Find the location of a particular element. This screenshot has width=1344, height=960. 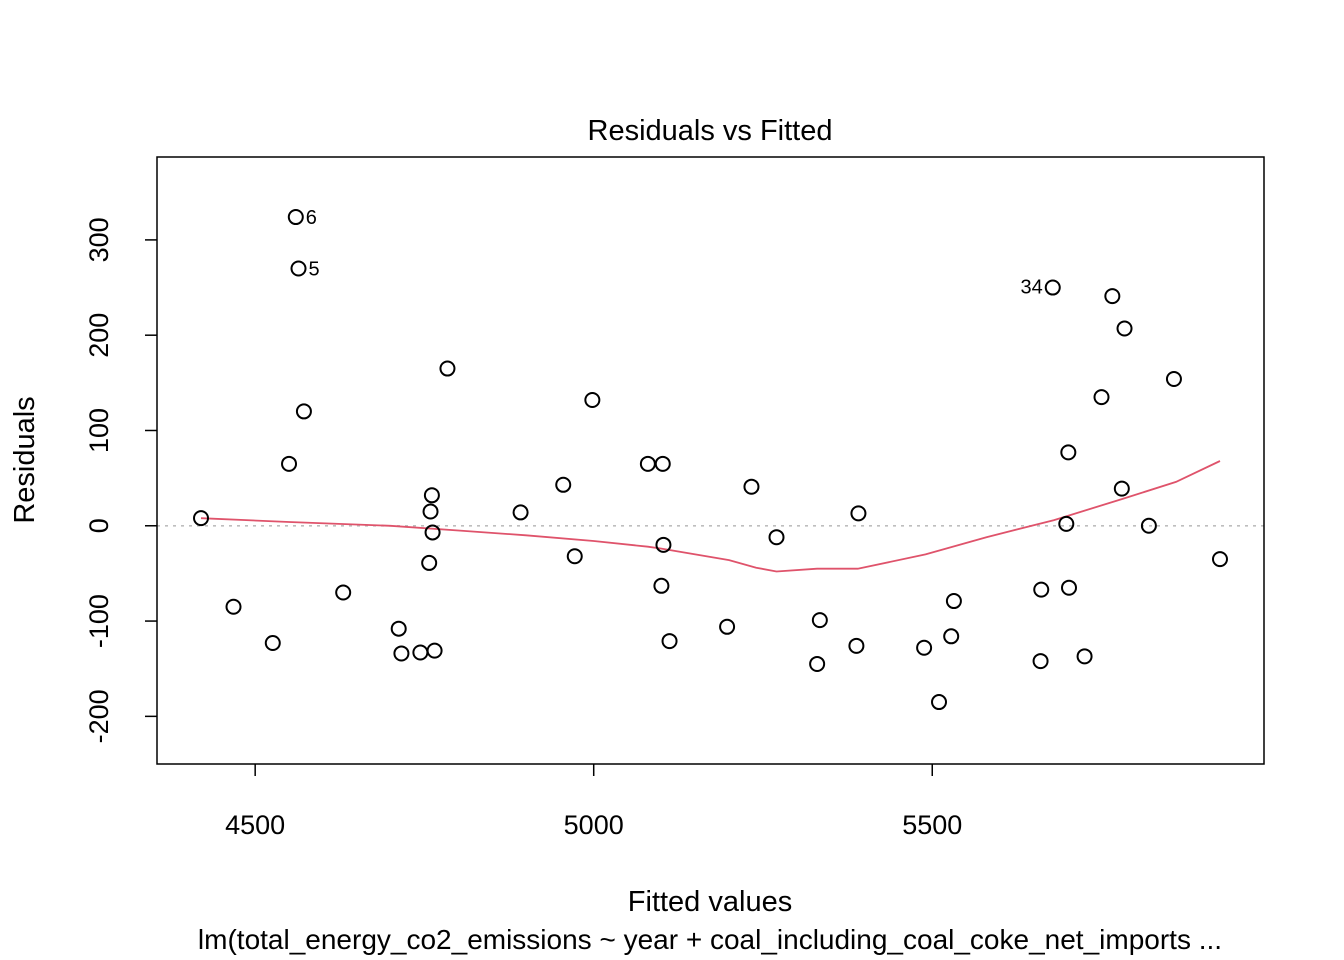

y-tick-label: -100 is located at coordinates (99, 621).